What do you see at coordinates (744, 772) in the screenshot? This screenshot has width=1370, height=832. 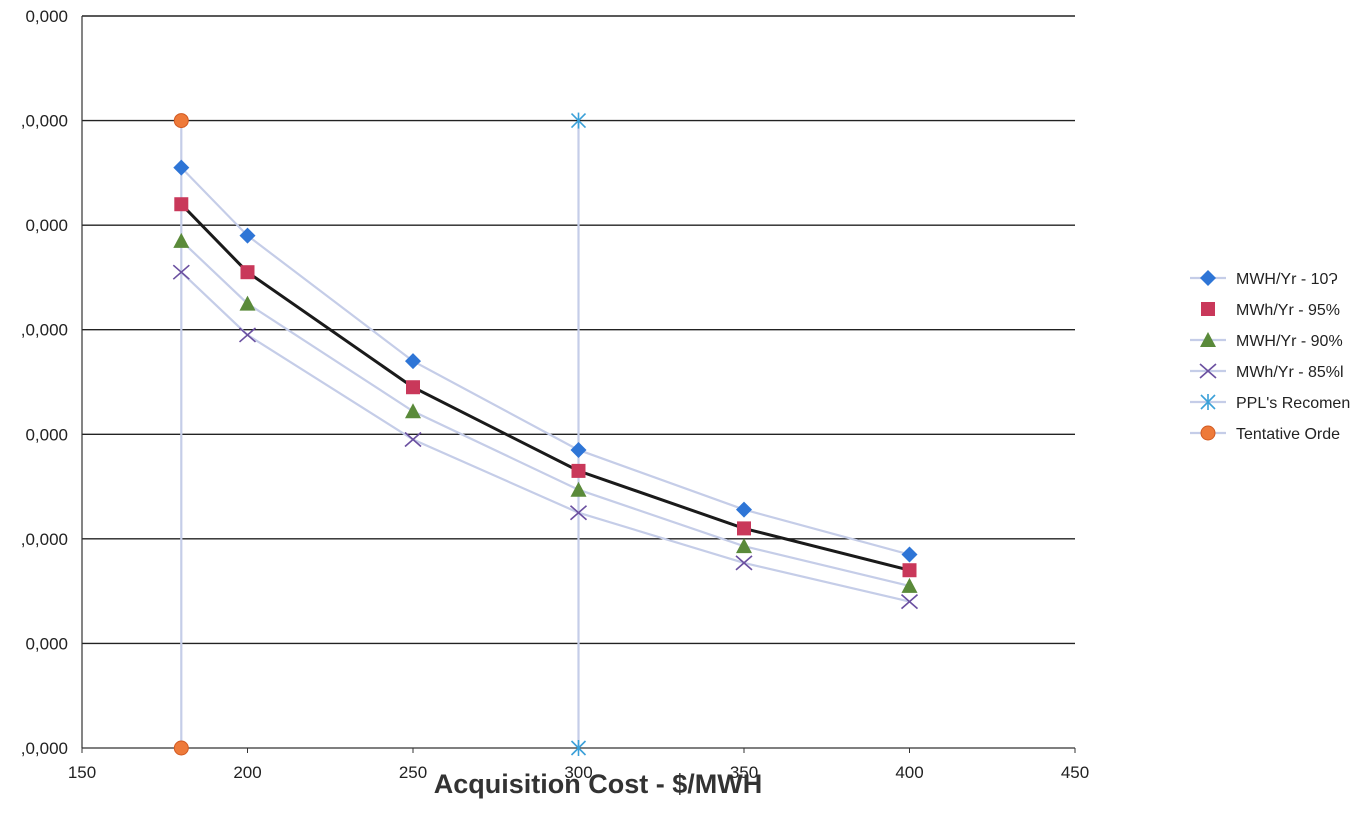 I see `x-tick-label: 350` at bounding box center [744, 772].